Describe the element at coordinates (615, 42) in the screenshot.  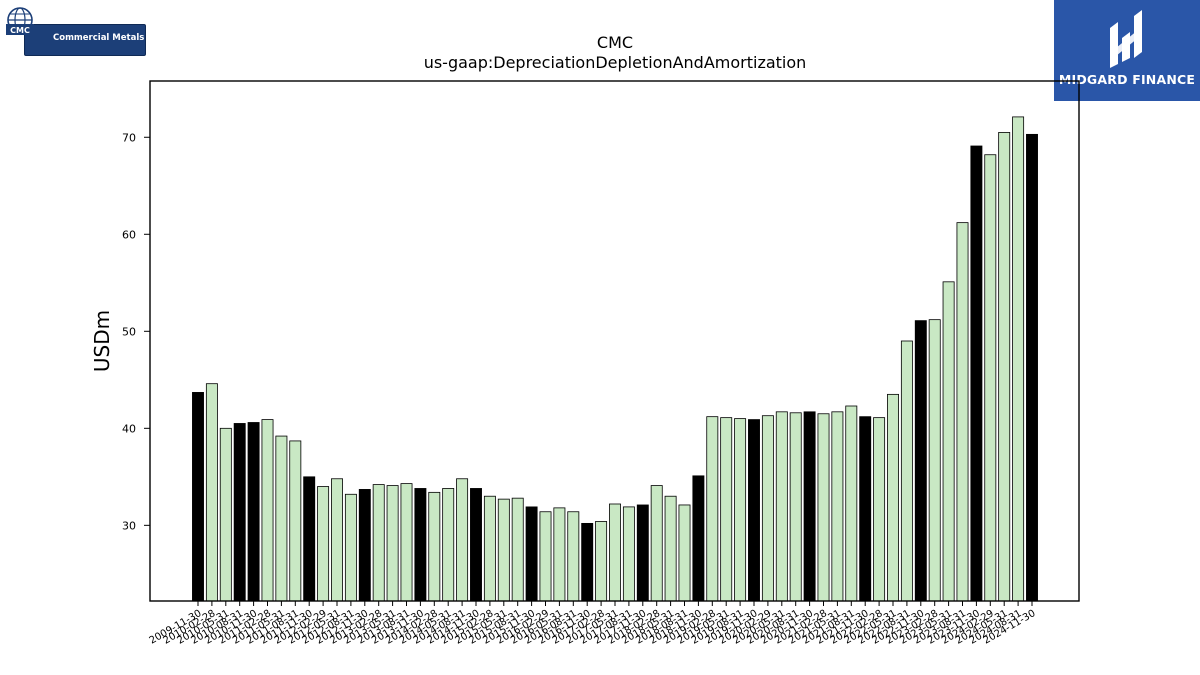
I see `chart-title: CMC` at that location.